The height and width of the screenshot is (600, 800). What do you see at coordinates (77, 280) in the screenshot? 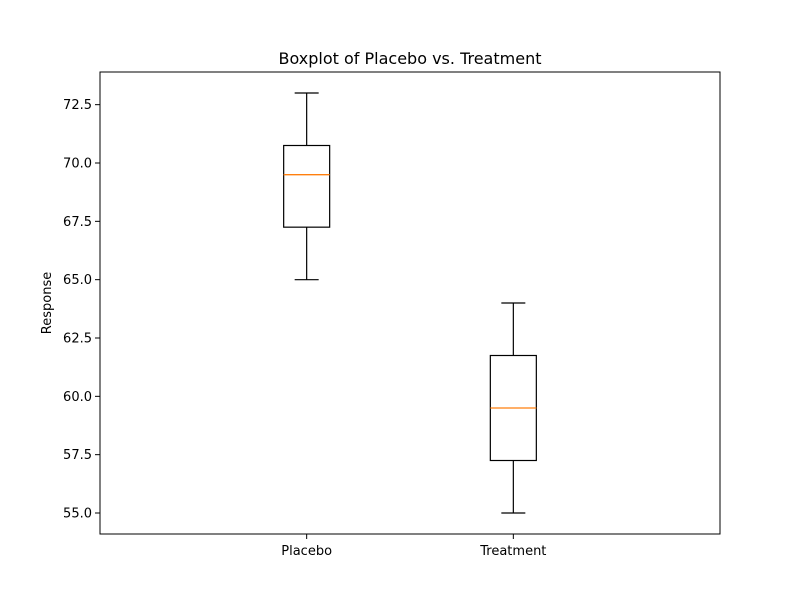
I see `y-tick-label: 65.0` at bounding box center [77, 280].